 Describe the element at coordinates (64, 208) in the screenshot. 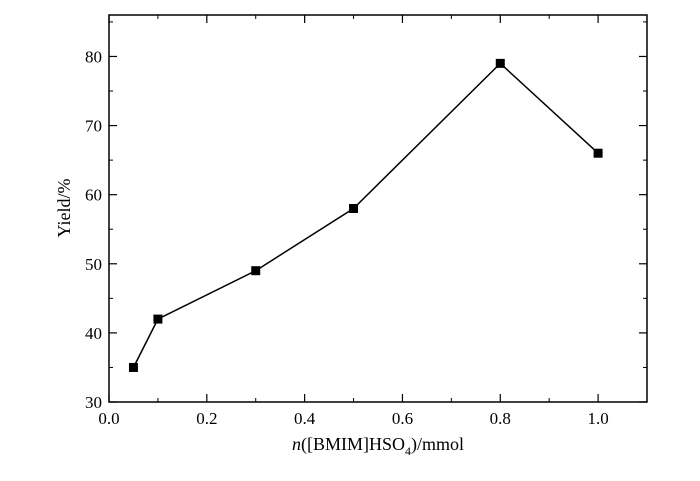

I see `y-axis-title: Yield/%` at that location.